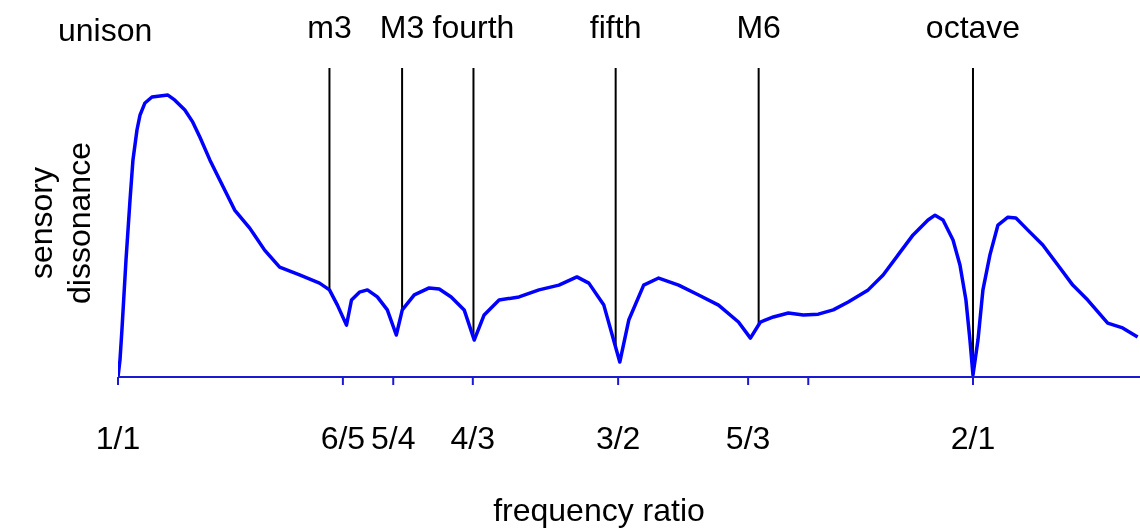 The image size is (1140, 529). What do you see at coordinates (748, 438) in the screenshot?
I see `x-tick-label: 5/3` at bounding box center [748, 438].